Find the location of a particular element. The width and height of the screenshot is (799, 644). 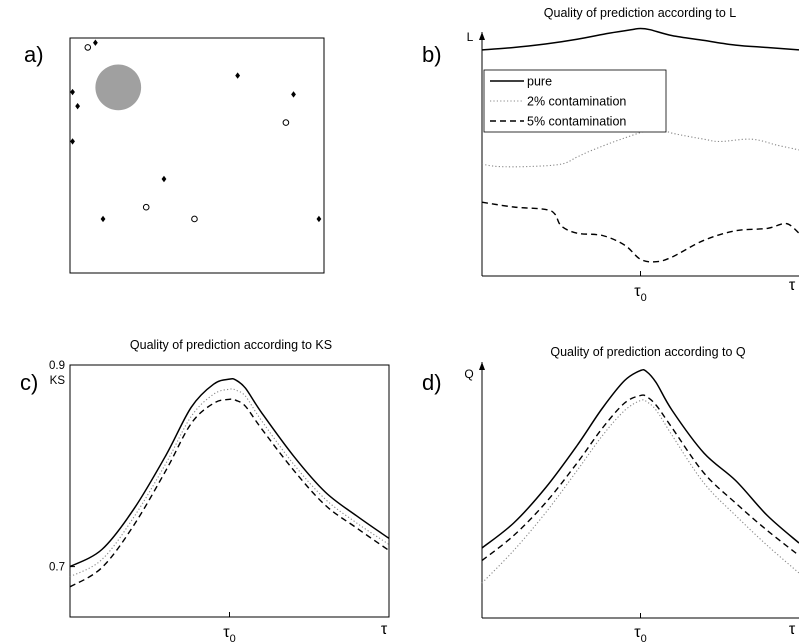

panel-b-label: b) is located at coordinates (432, 54).